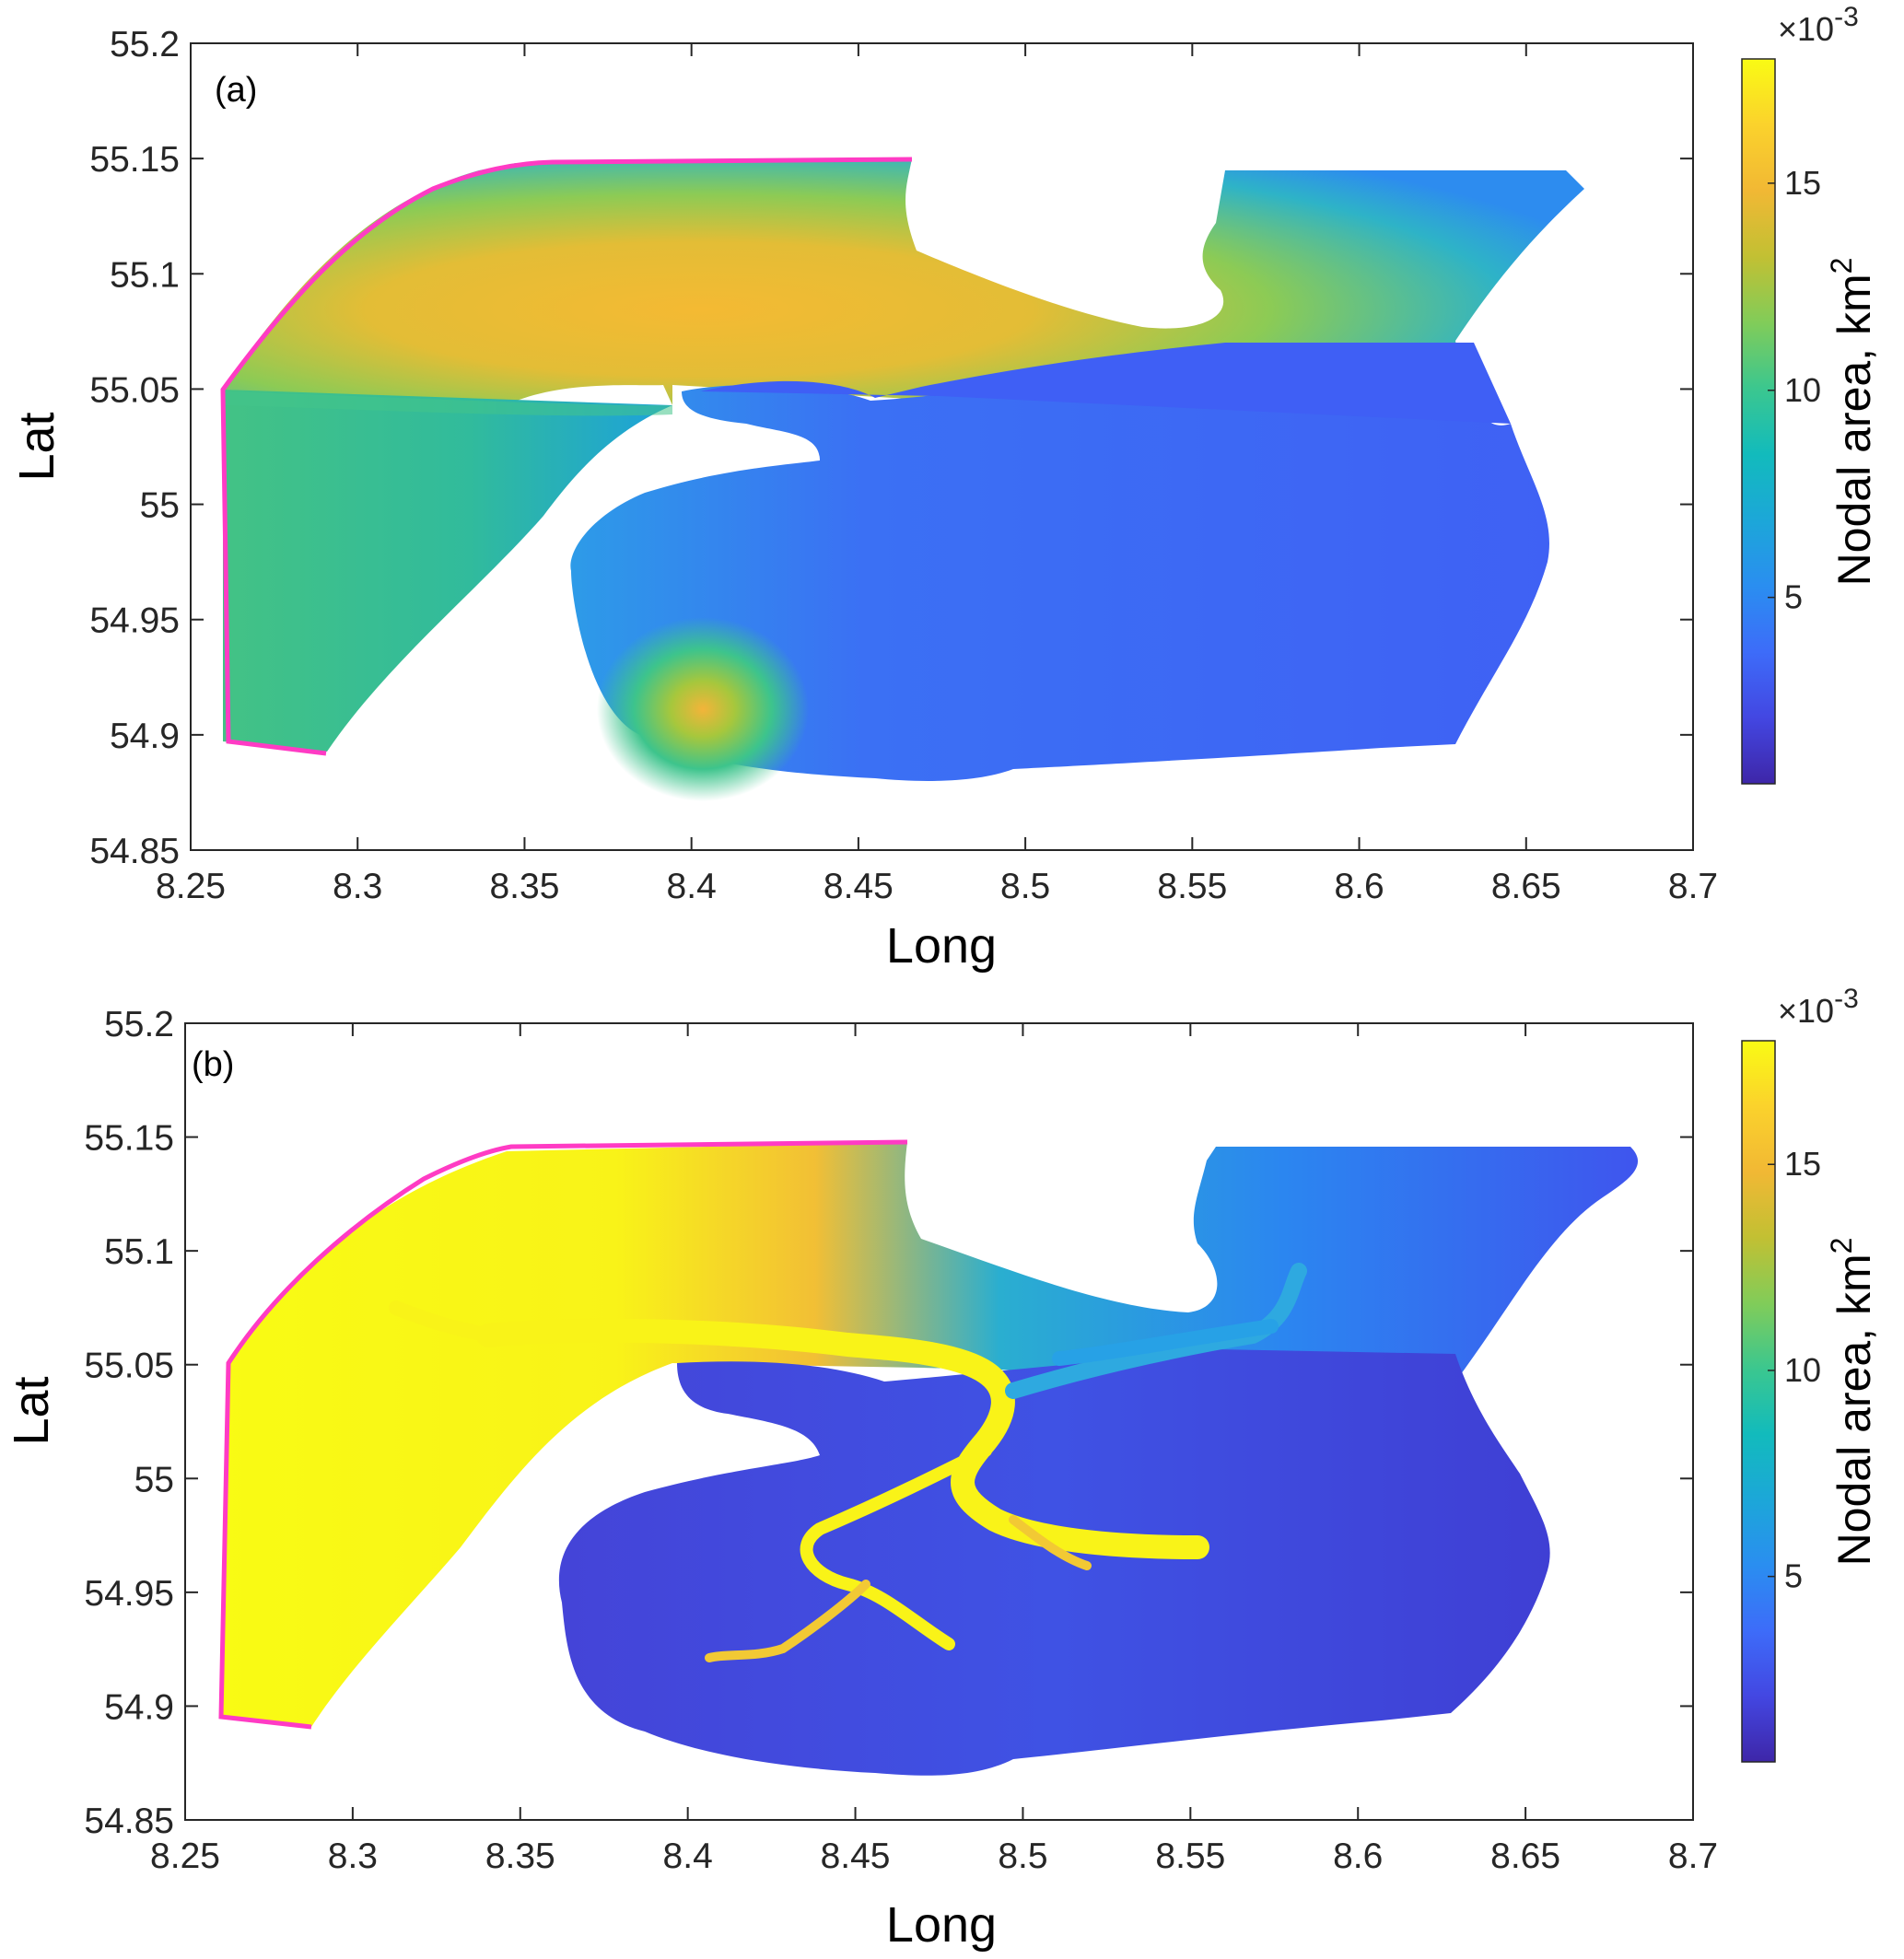 The image size is (1904, 1959). I want to click on x-tick-label-a-8: 8.65, so click(1526, 886).